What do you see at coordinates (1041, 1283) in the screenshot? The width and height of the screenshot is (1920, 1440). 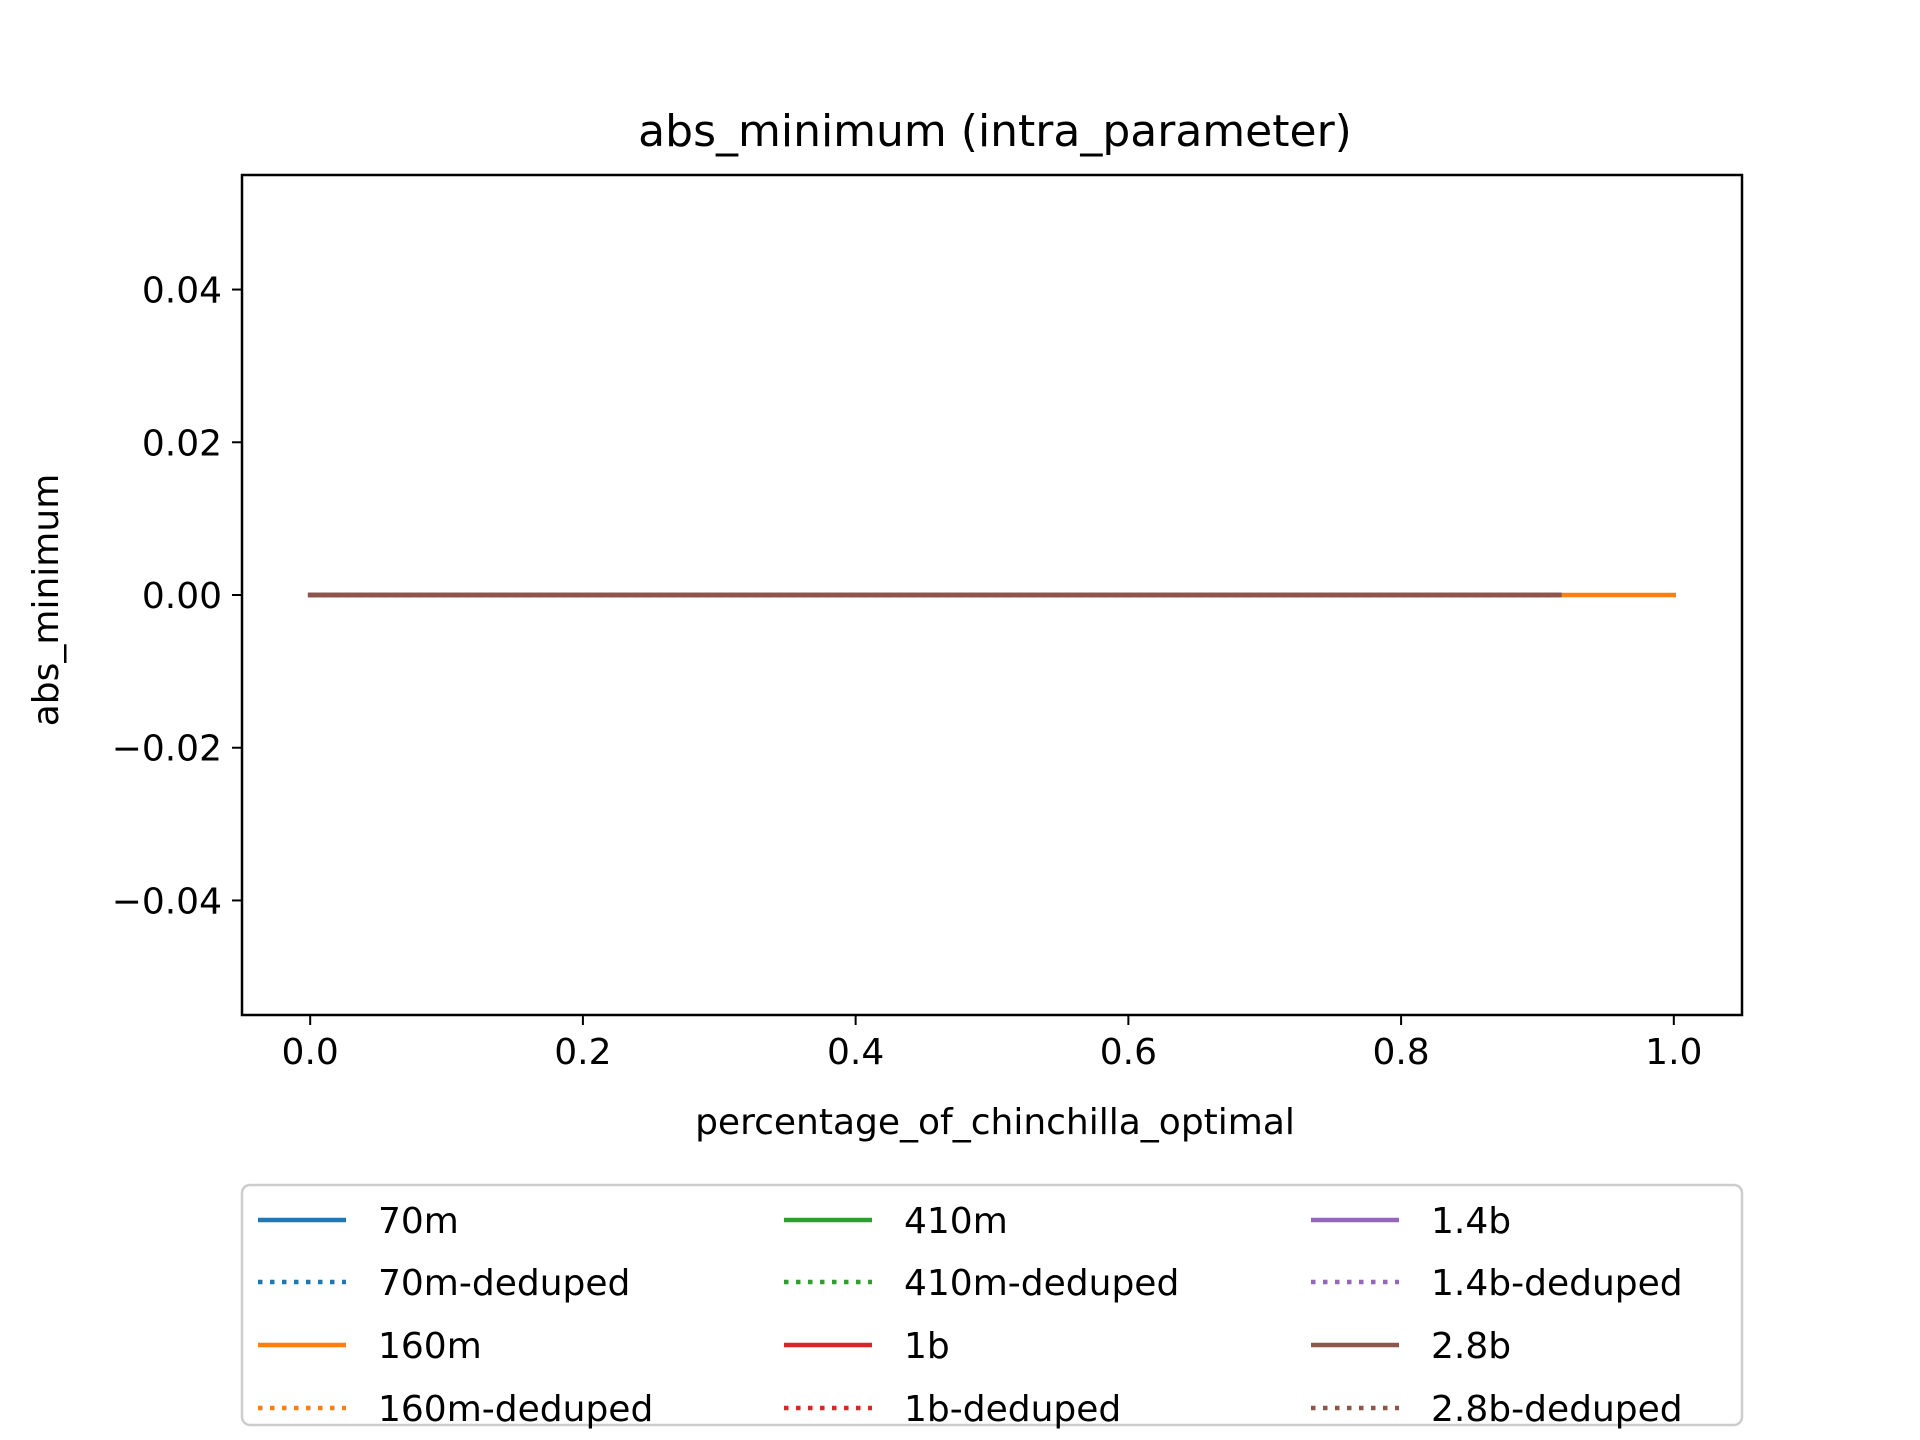 I see `legend-label-410m-deduped: 410m-deduped` at bounding box center [1041, 1283].